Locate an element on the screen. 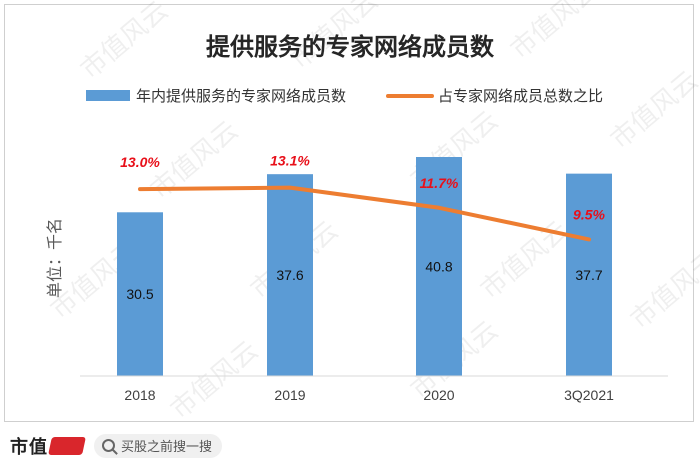  bar-value-label: 30.5 is located at coordinates (139, 294).